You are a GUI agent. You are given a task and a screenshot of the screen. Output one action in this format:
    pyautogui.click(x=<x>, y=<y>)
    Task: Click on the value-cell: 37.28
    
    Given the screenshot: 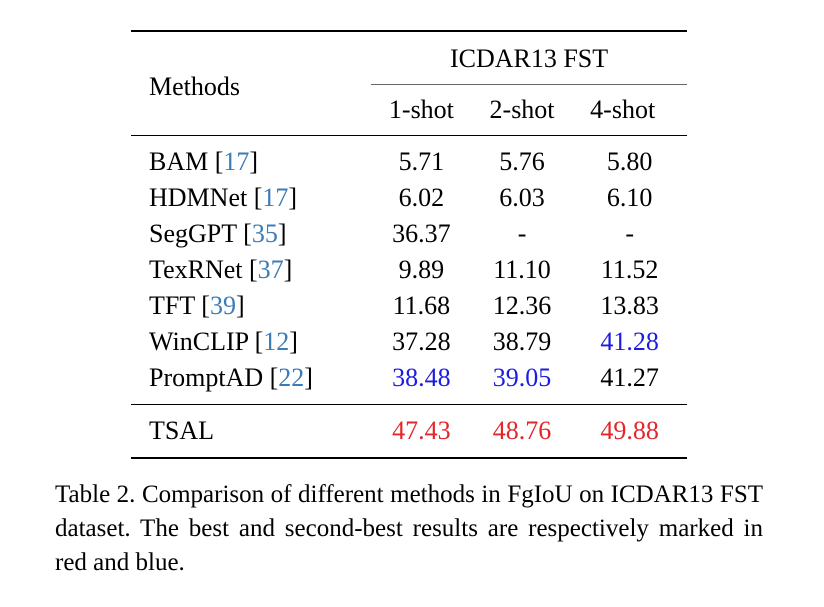 What is the action you would take?
    pyautogui.click(x=421, y=341)
    